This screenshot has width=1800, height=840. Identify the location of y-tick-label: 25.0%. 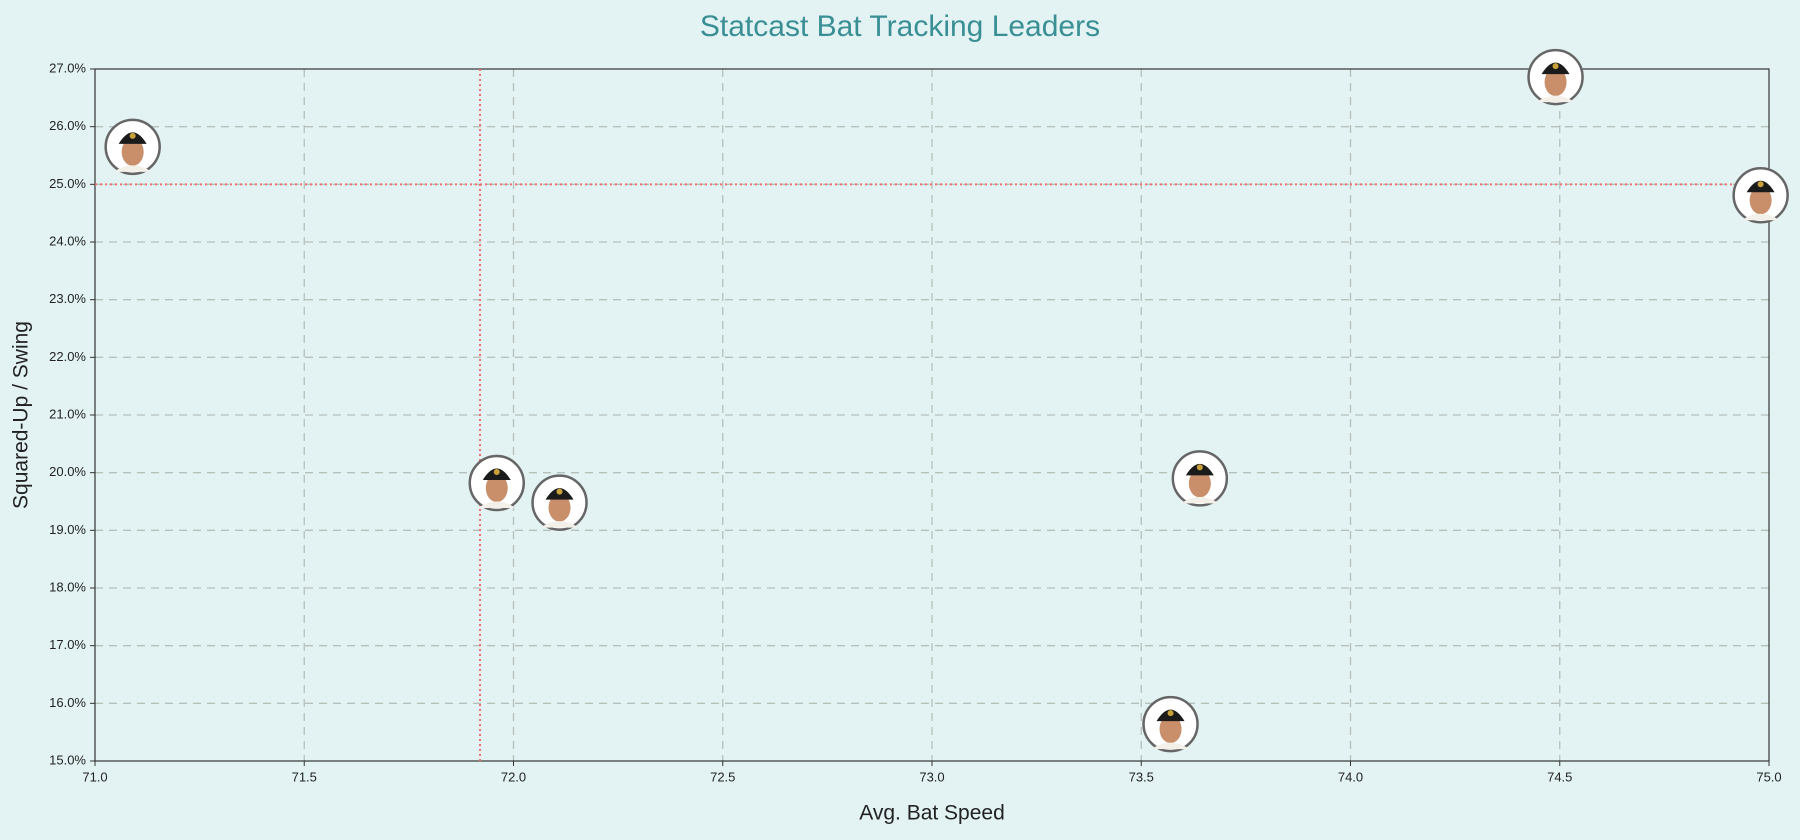
(67, 183).